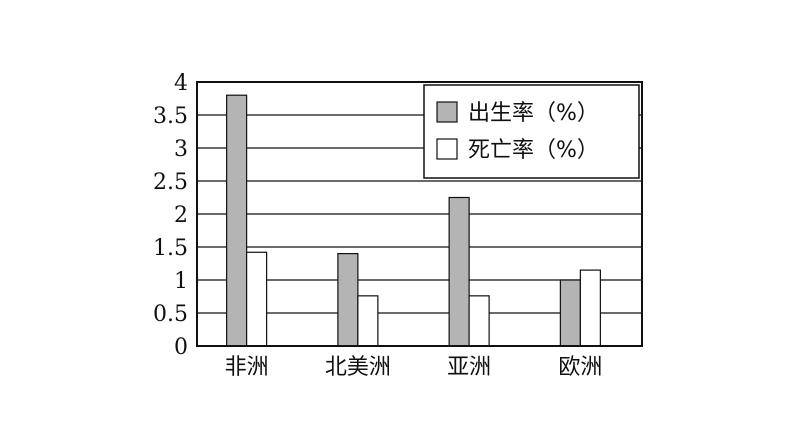 Image resolution: width=794 pixels, height=447 pixels. I want to click on legend-box, so click(531, 131).